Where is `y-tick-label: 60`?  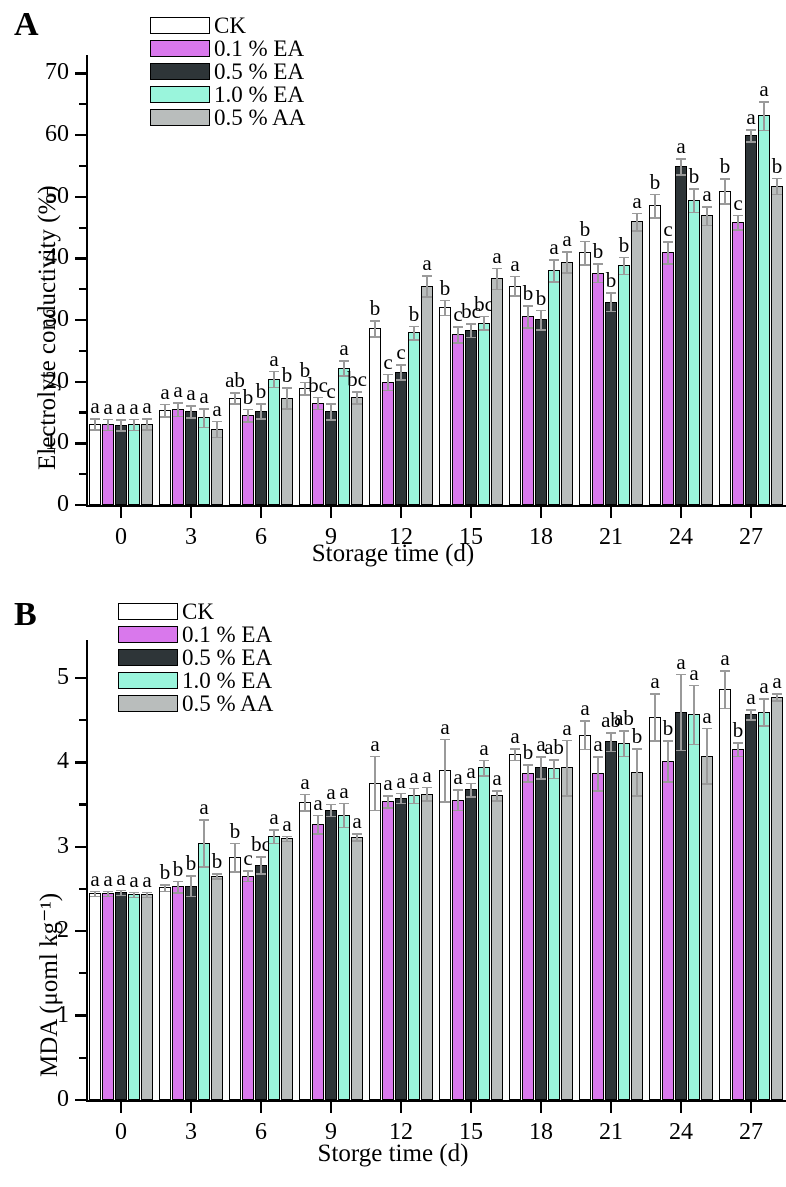
y-tick-label: 60 is located at coordinates (57, 134).